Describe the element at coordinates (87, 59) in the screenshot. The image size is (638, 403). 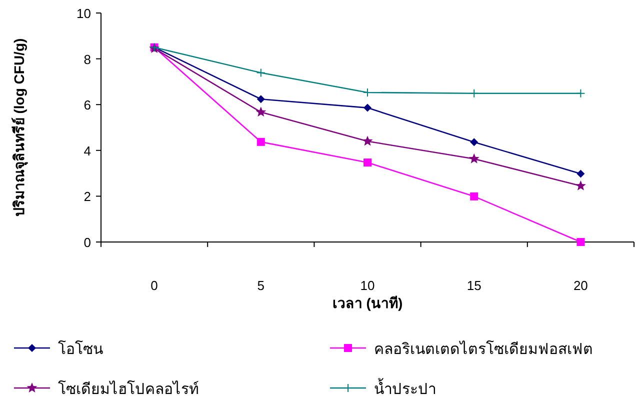
I see `y-tick-label: 8` at that location.